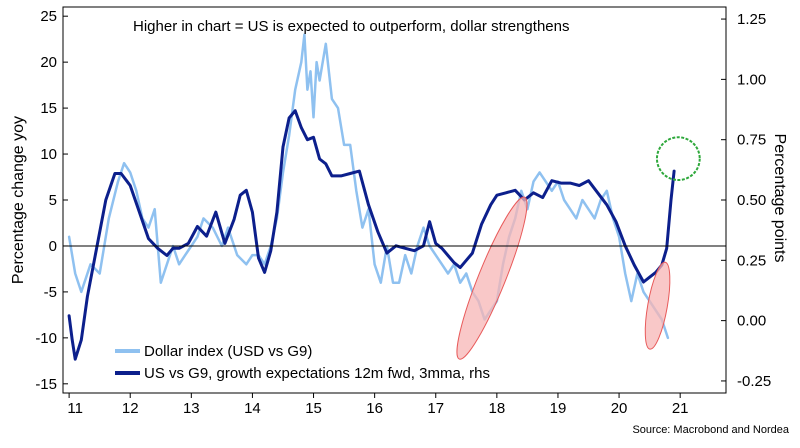  What do you see at coordinates (191, 408) in the screenshot?
I see `x-tick-label: 13` at bounding box center [191, 408].